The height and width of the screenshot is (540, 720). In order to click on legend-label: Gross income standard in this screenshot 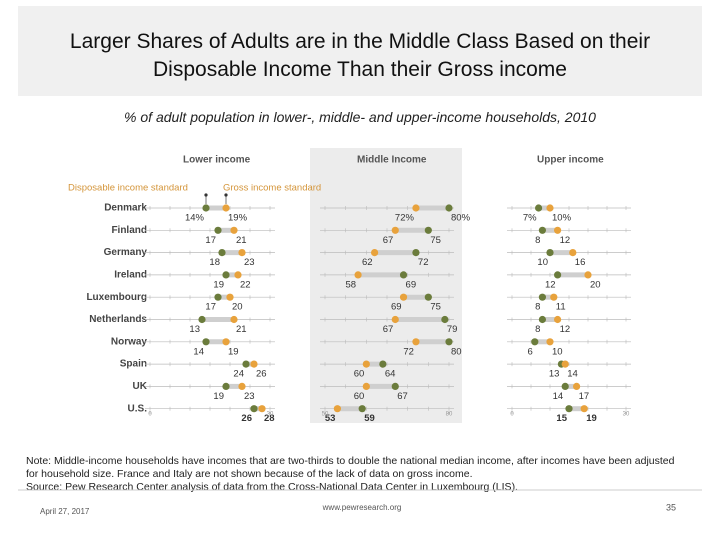, I will do `click(272, 188)`.